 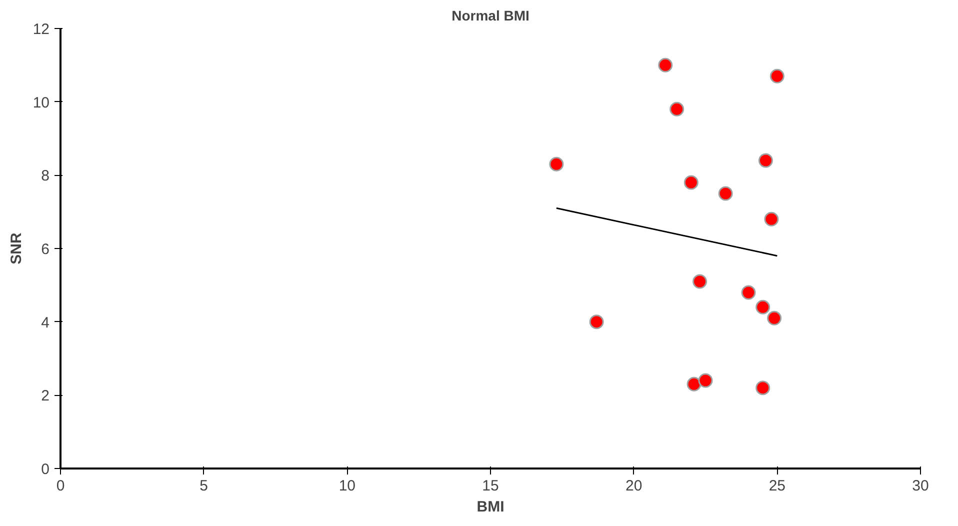 I want to click on x-tick-label: 0, so click(x=60, y=486).